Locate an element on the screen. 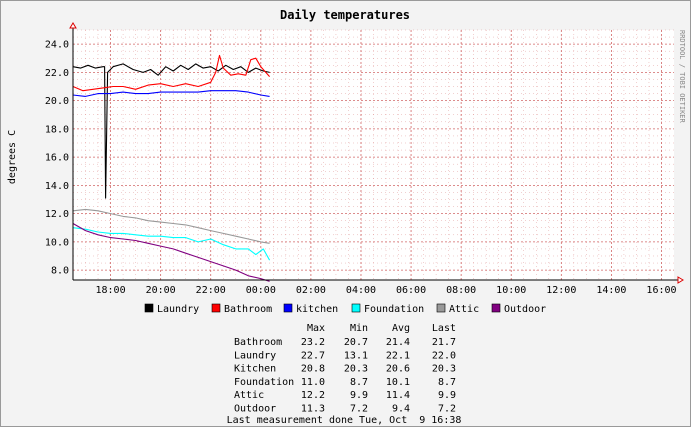 The height and width of the screenshot is (427, 691). stats-cell: 10.1 is located at coordinates (398, 382).